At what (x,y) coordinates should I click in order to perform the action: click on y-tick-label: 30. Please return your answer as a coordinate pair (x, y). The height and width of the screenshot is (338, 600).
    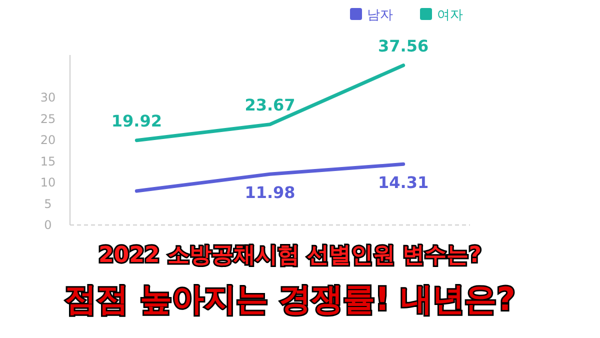
    Looking at the image, I should click on (48, 97).